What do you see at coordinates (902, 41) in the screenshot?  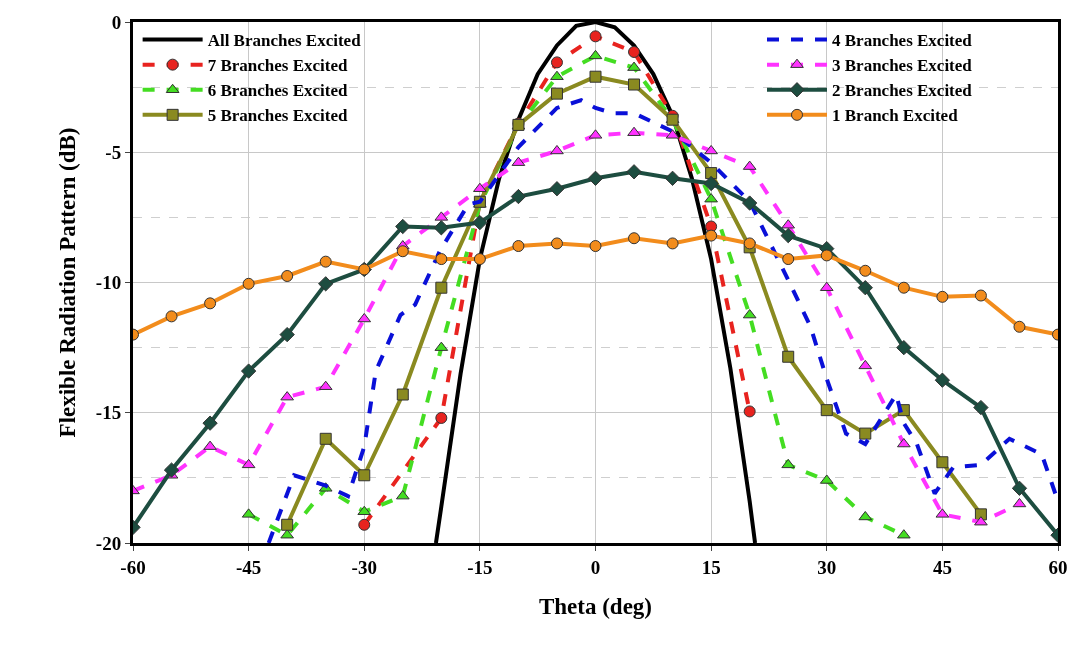 I see `legend-label: 4 Branches Excited` at bounding box center [902, 41].